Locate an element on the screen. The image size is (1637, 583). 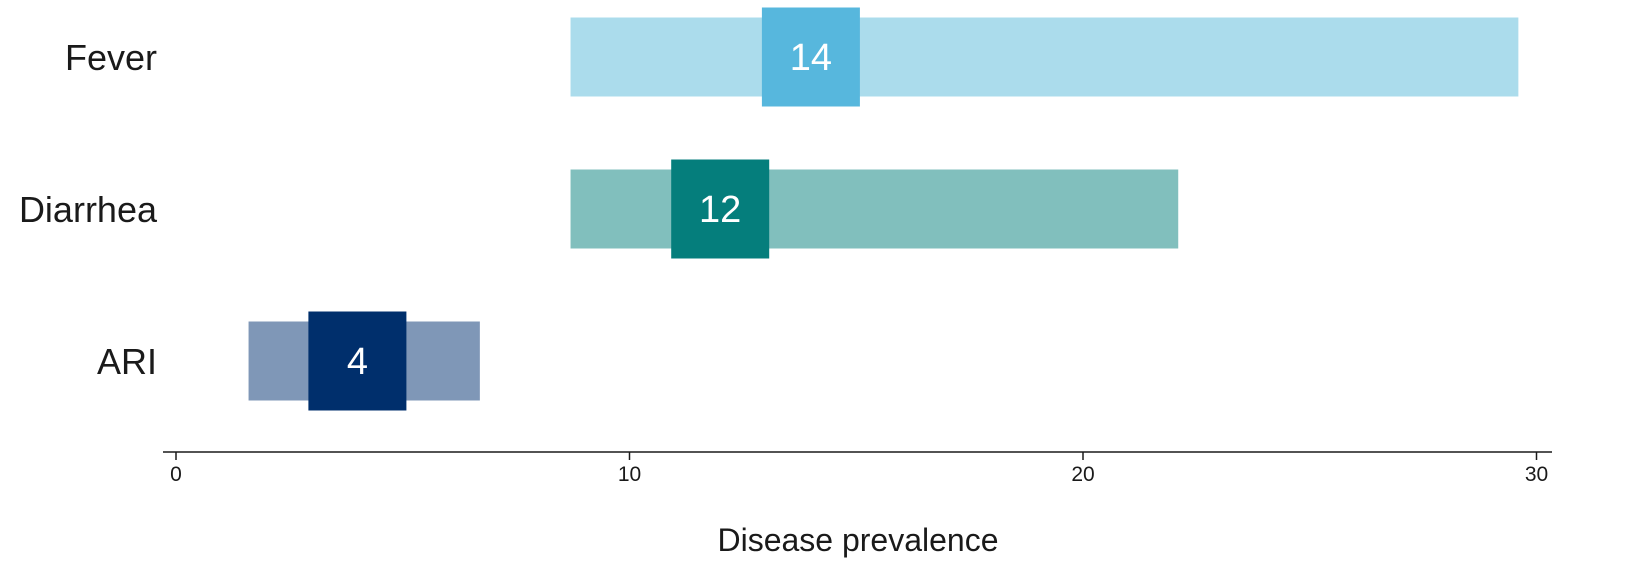
data-label-ari: 4 is located at coordinates (357, 362).